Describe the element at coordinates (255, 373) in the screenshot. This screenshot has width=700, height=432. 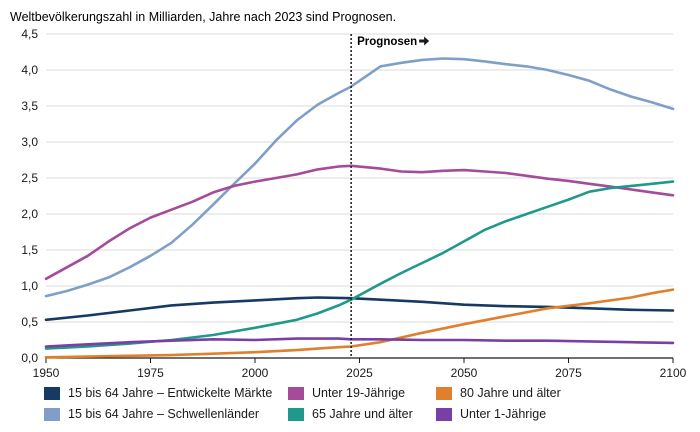
I see `x-tick-label: 2000` at that location.